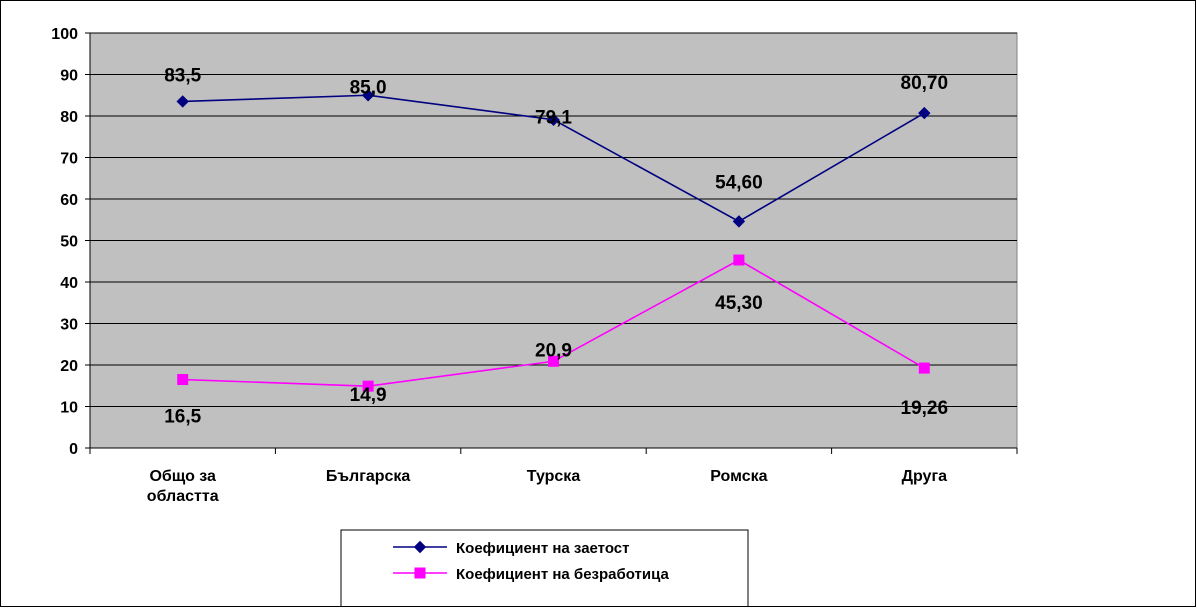 This screenshot has height=608, width=1197. Describe the element at coordinates (69, 325) in the screenshot. I see `y-tick-label: 30` at that location.